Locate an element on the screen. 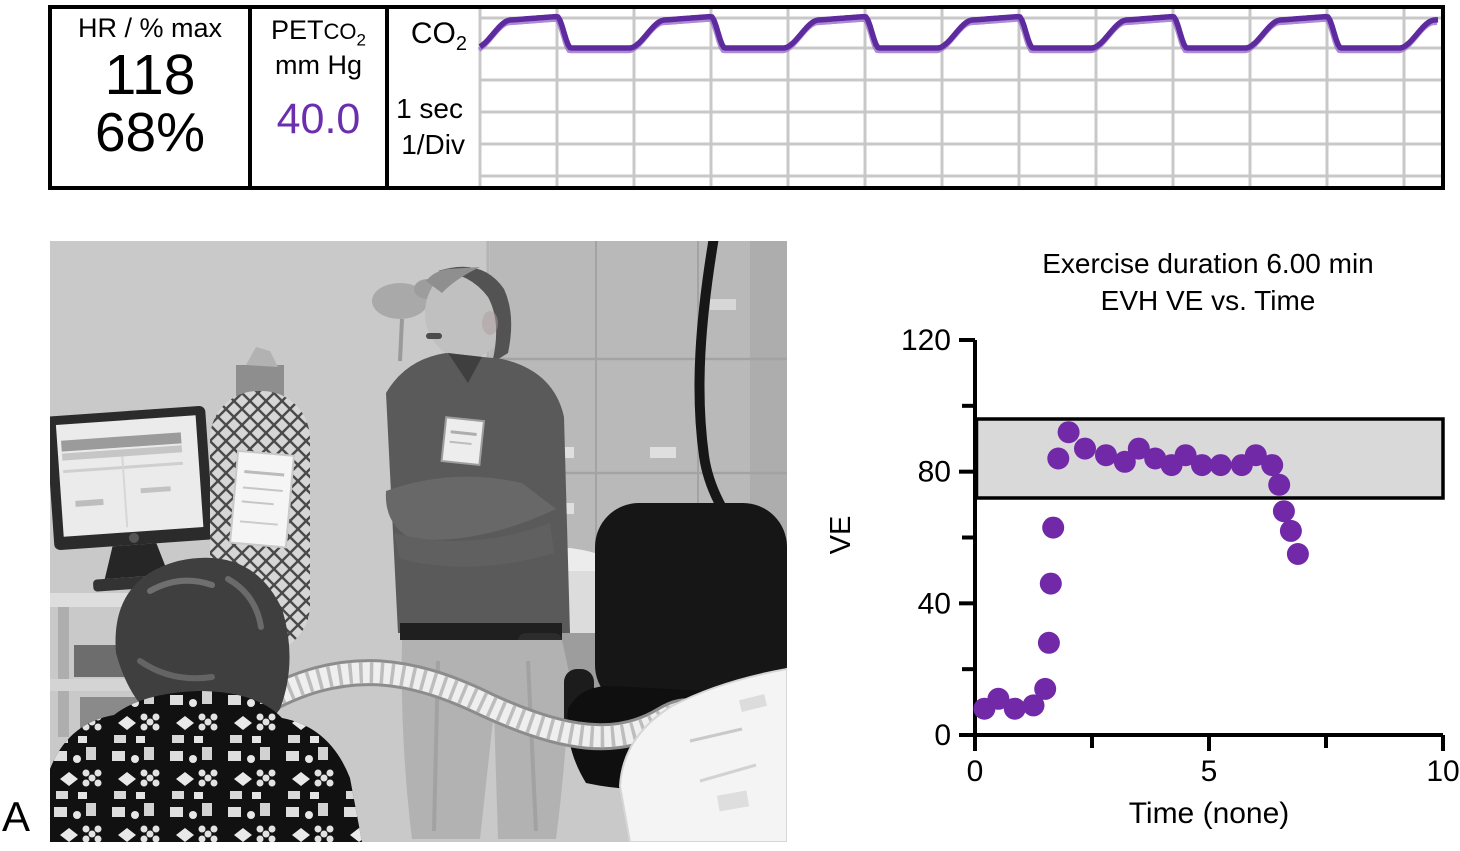 The width and height of the screenshot is (1460, 851). wall-hook is located at coordinates (407, 320).